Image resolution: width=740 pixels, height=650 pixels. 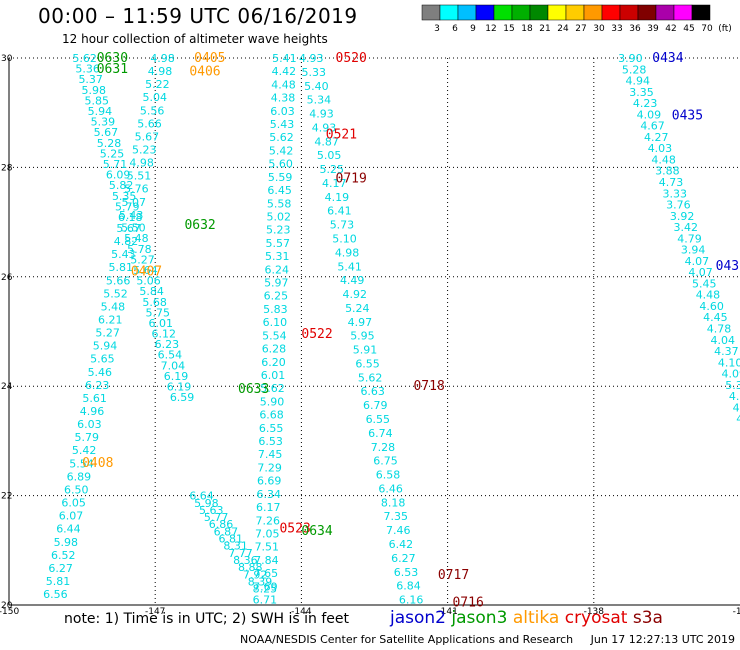 What do you see at coordinates (100, 372) in the screenshot?
I see `swh-value: 5.46` at bounding box center [100, 372].